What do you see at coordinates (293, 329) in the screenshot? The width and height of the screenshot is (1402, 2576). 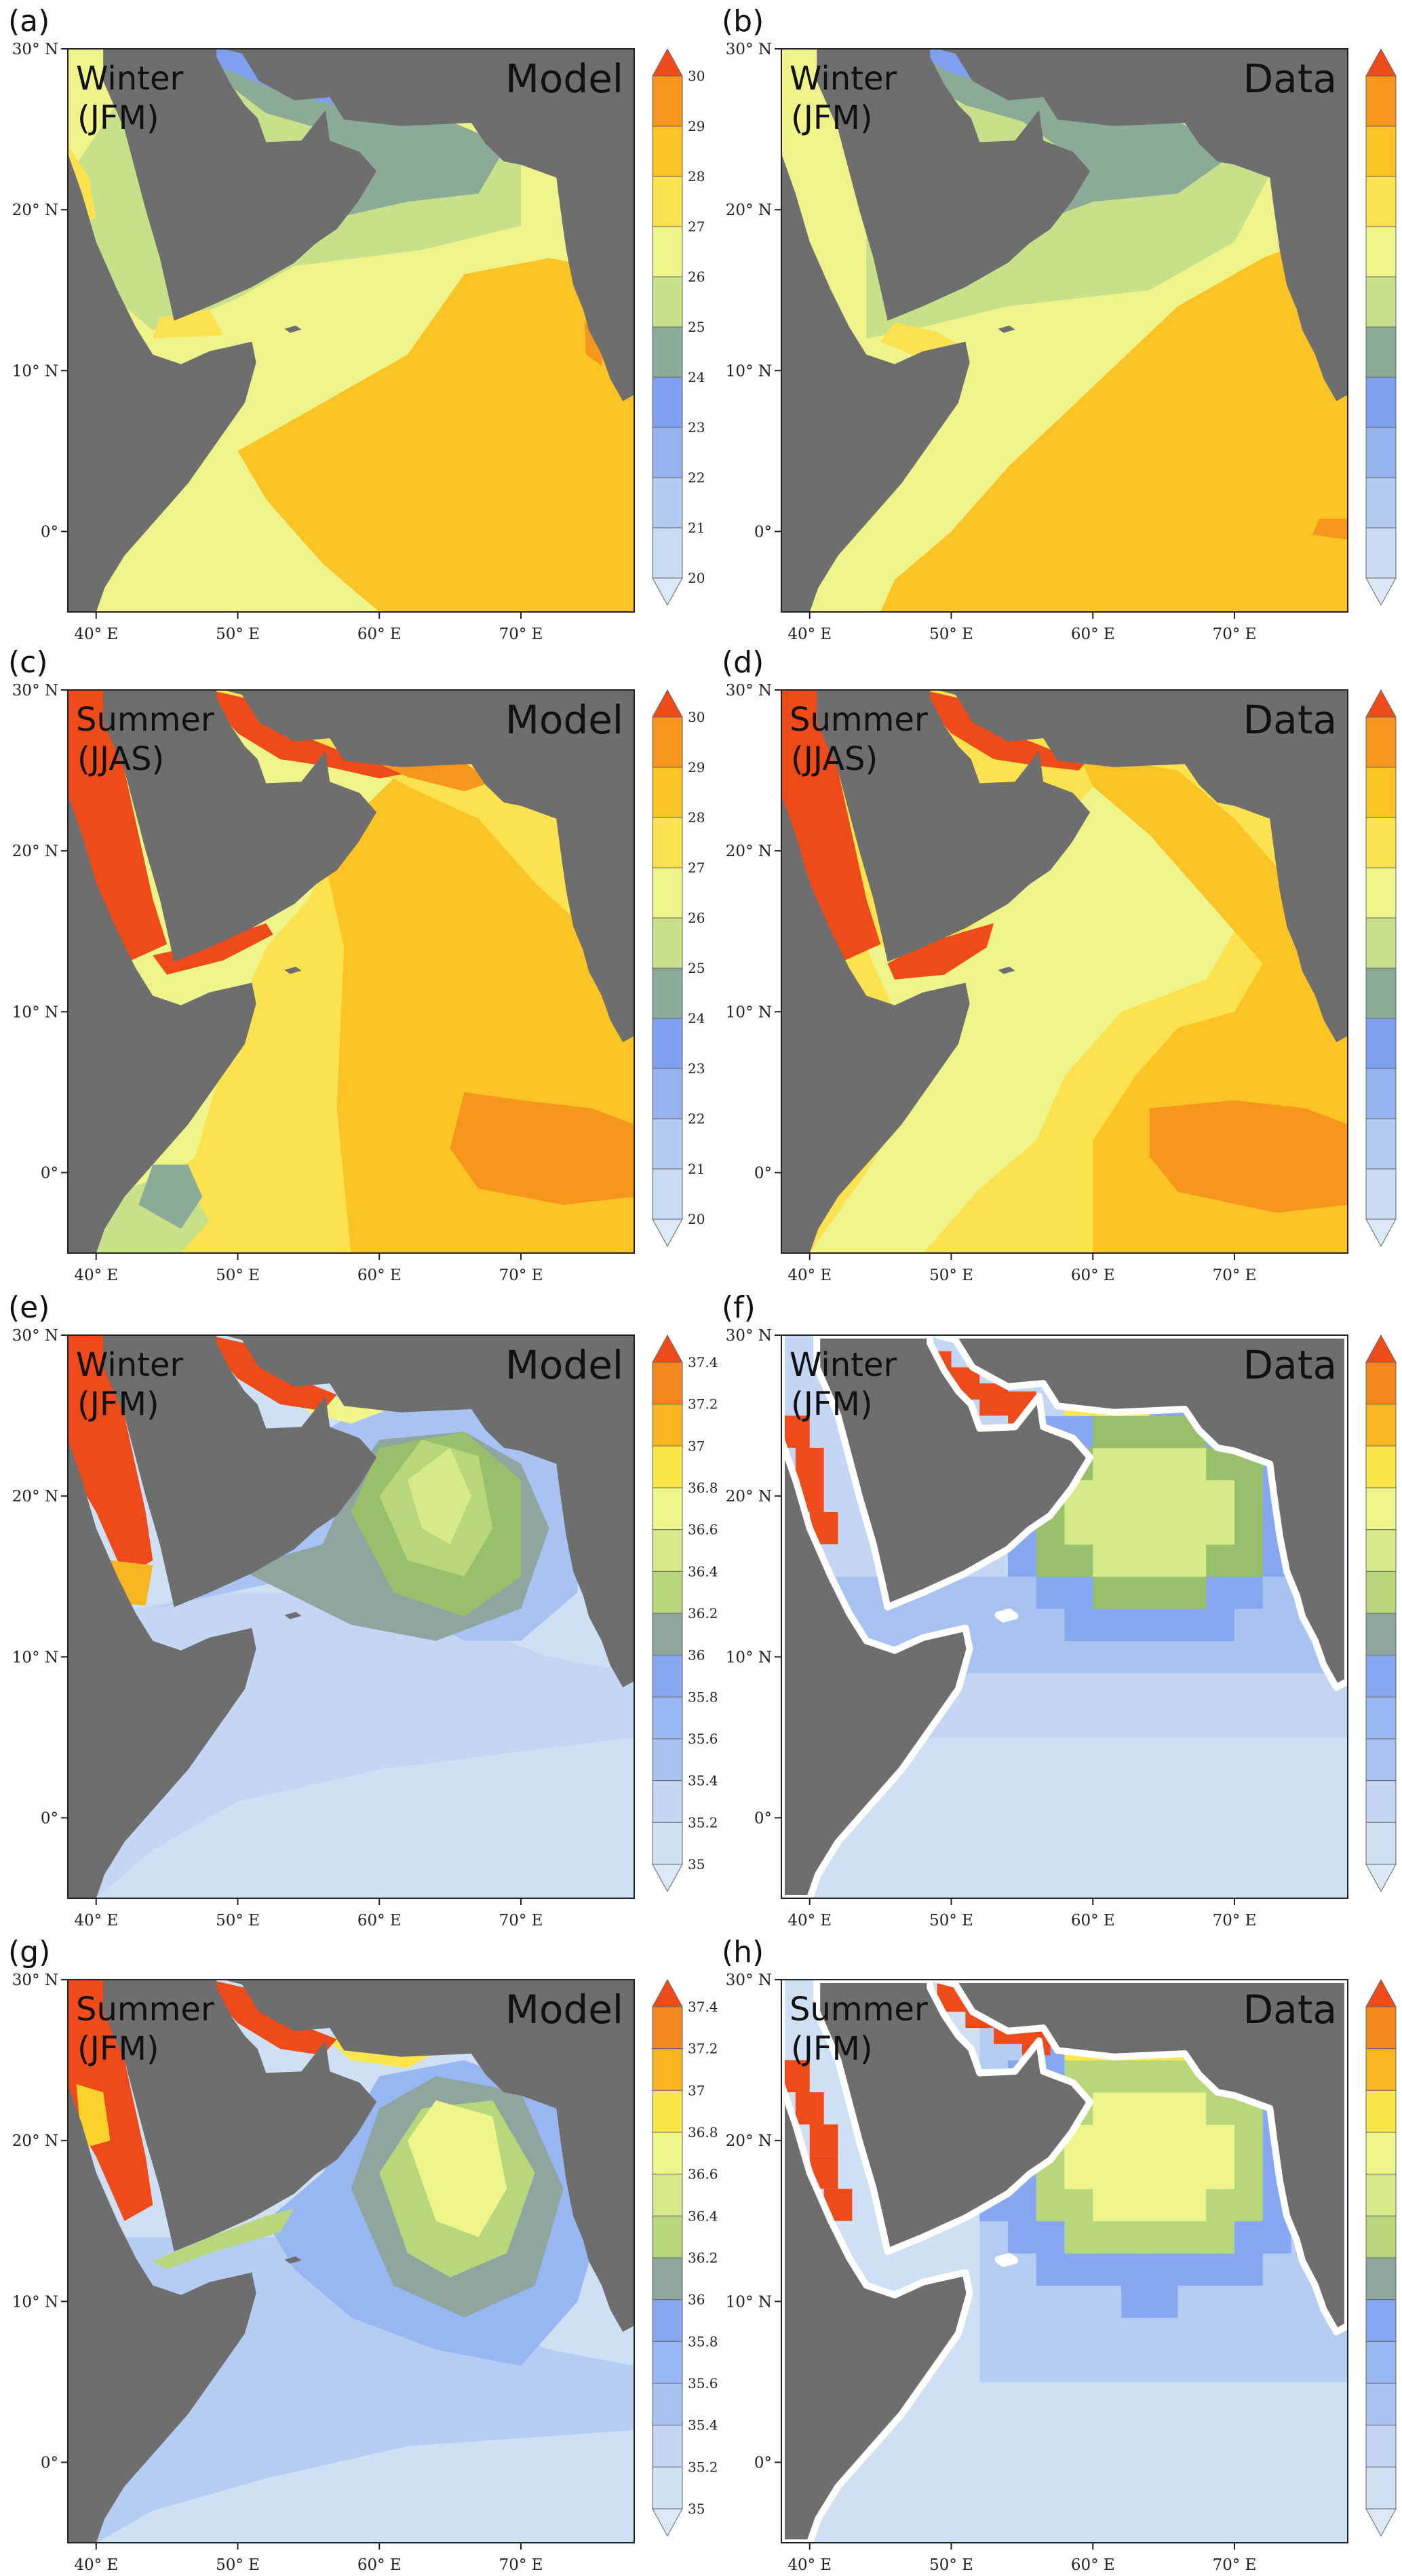 I see `land-socotra` at bounding box center [293, 329].